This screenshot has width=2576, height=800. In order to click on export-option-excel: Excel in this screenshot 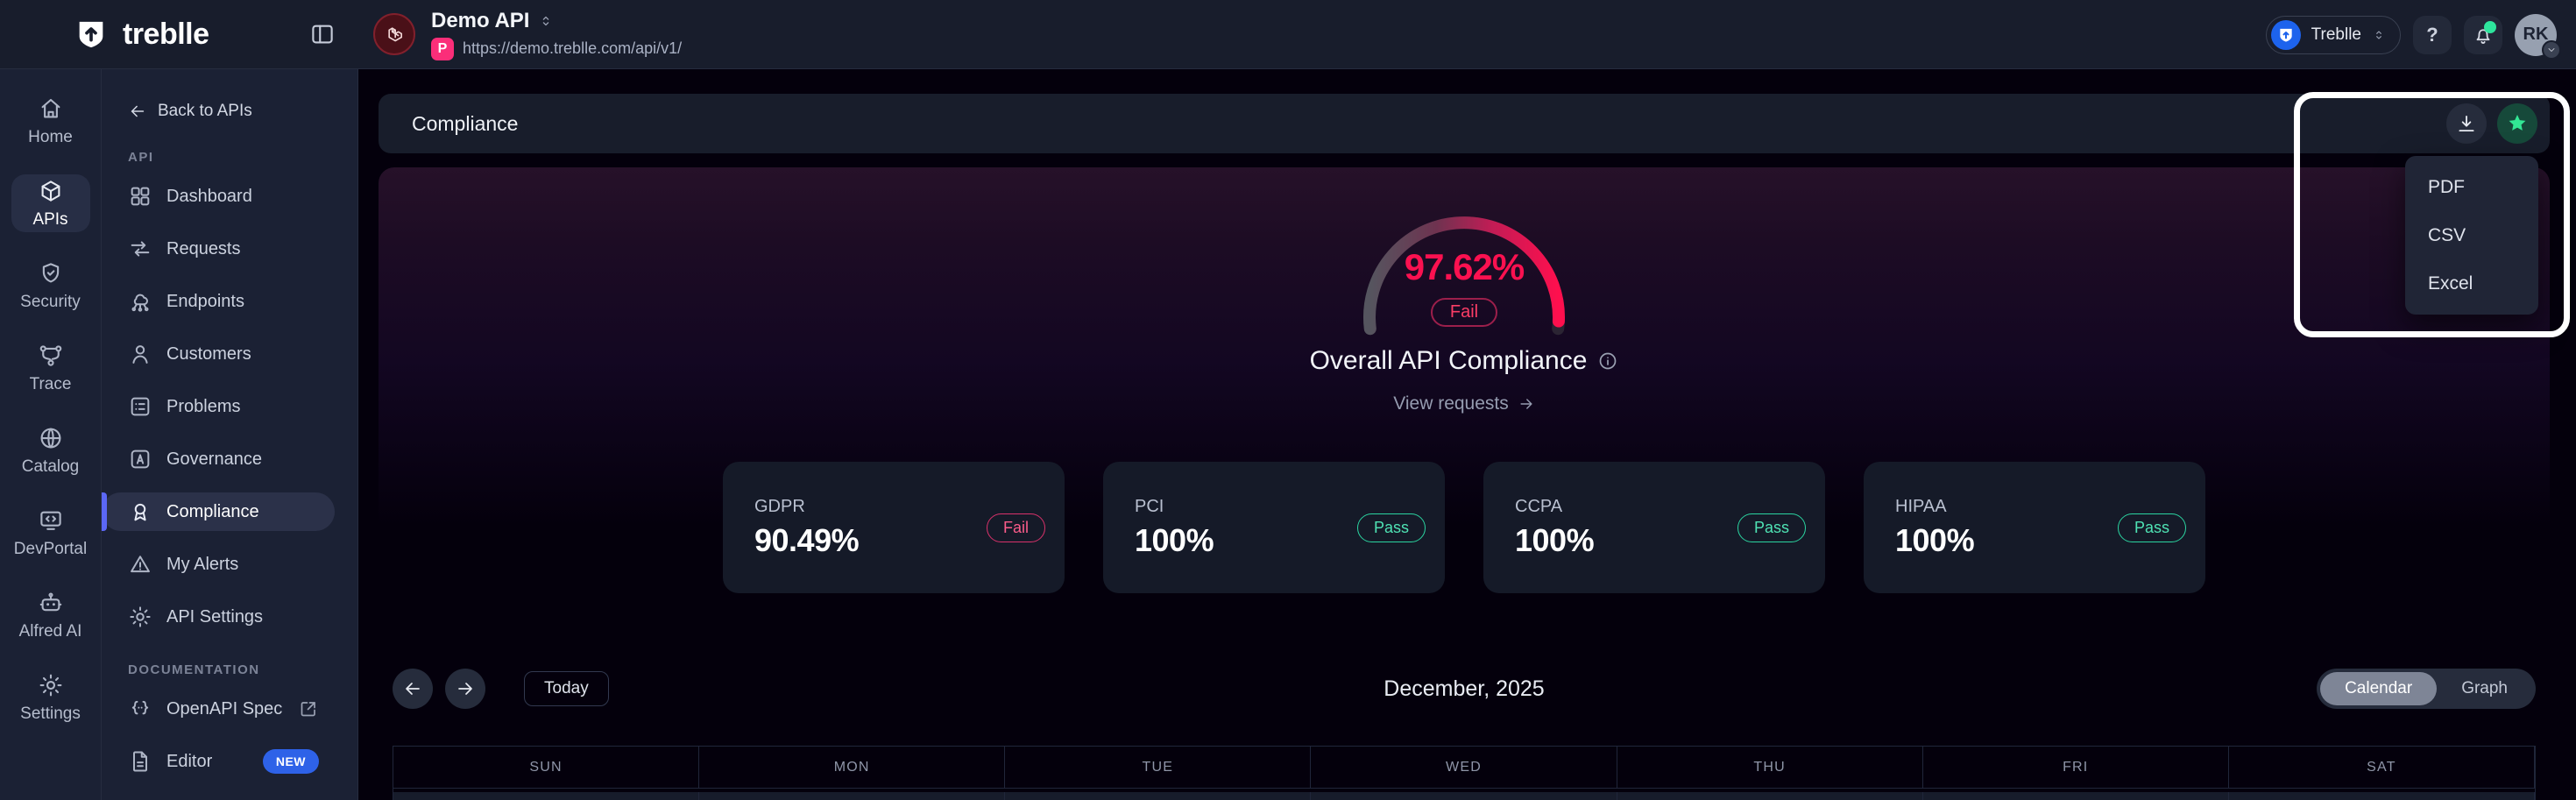, I will do `click(2450, 283)`.